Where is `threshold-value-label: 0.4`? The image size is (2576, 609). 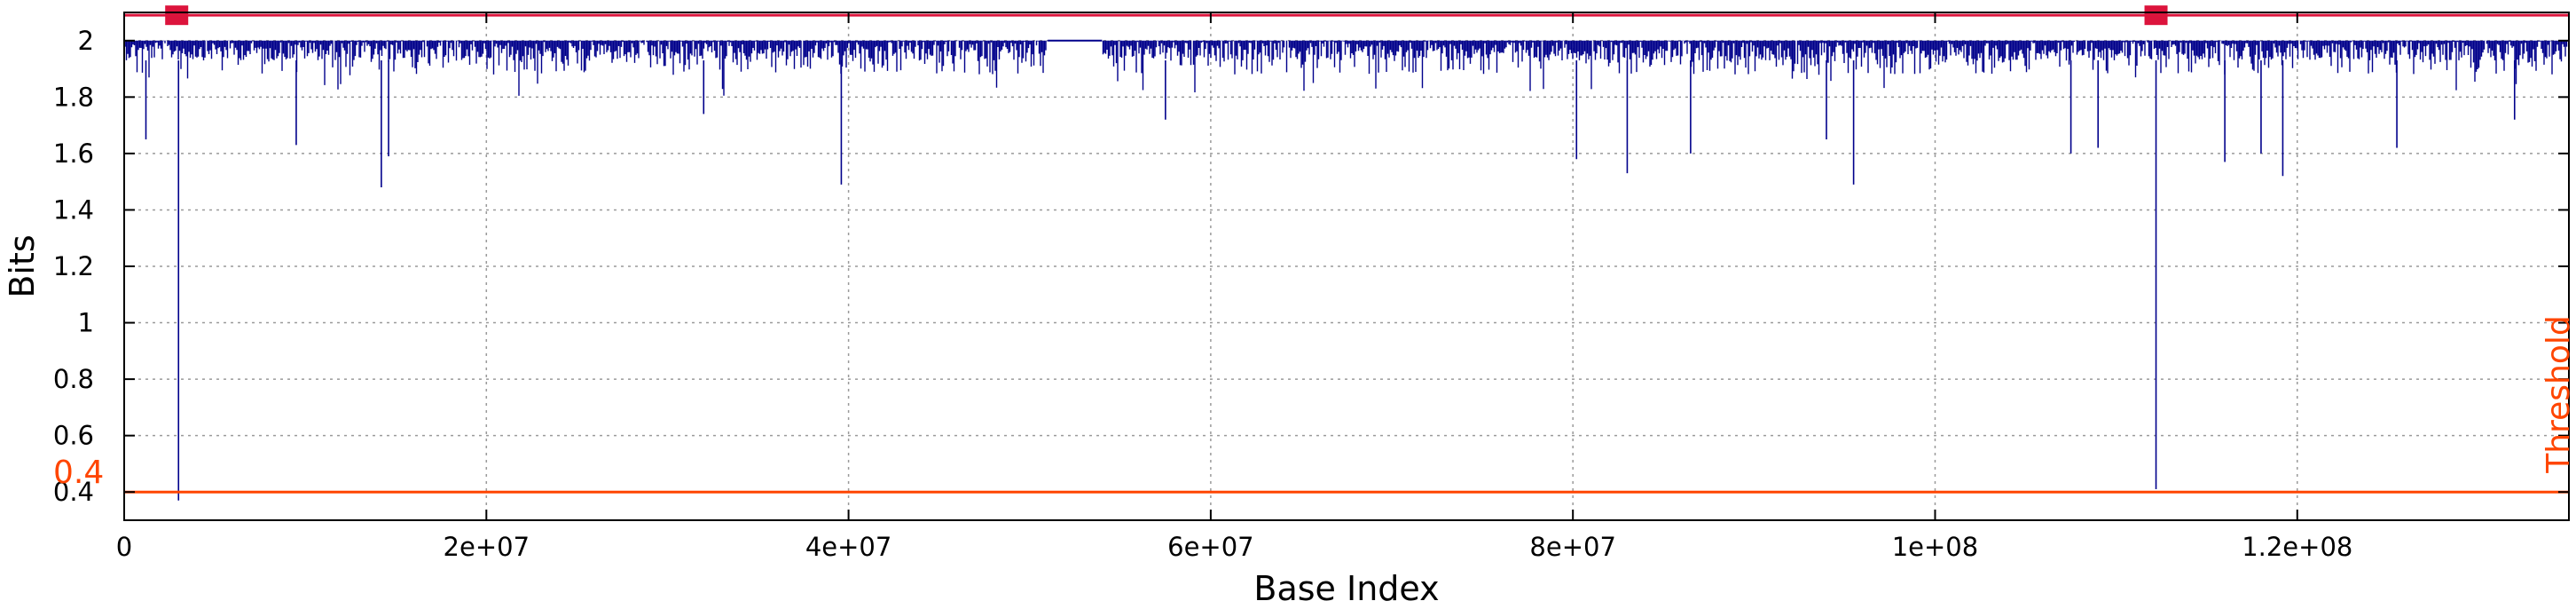 threshold-value-label: 0.4 is located at coordinates (78, 473).